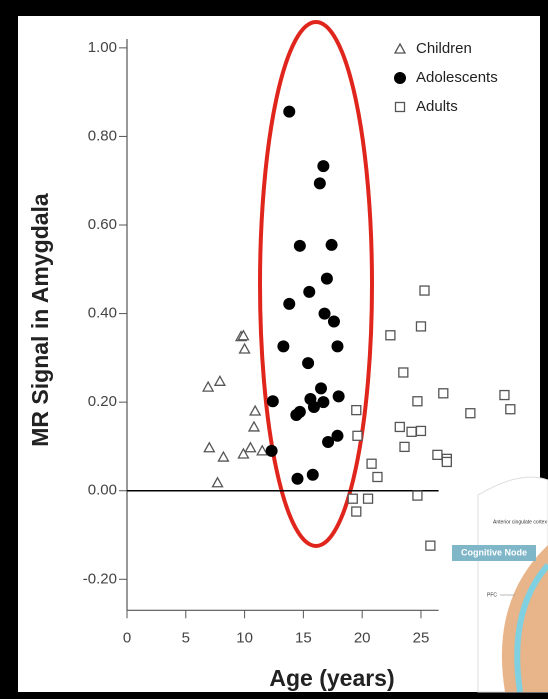 The height and width of the screenshot is (699, 548). Describe the element at coordinates (102, 313) in the screenshot. I see `y-tick-label: 0.40` at that location.